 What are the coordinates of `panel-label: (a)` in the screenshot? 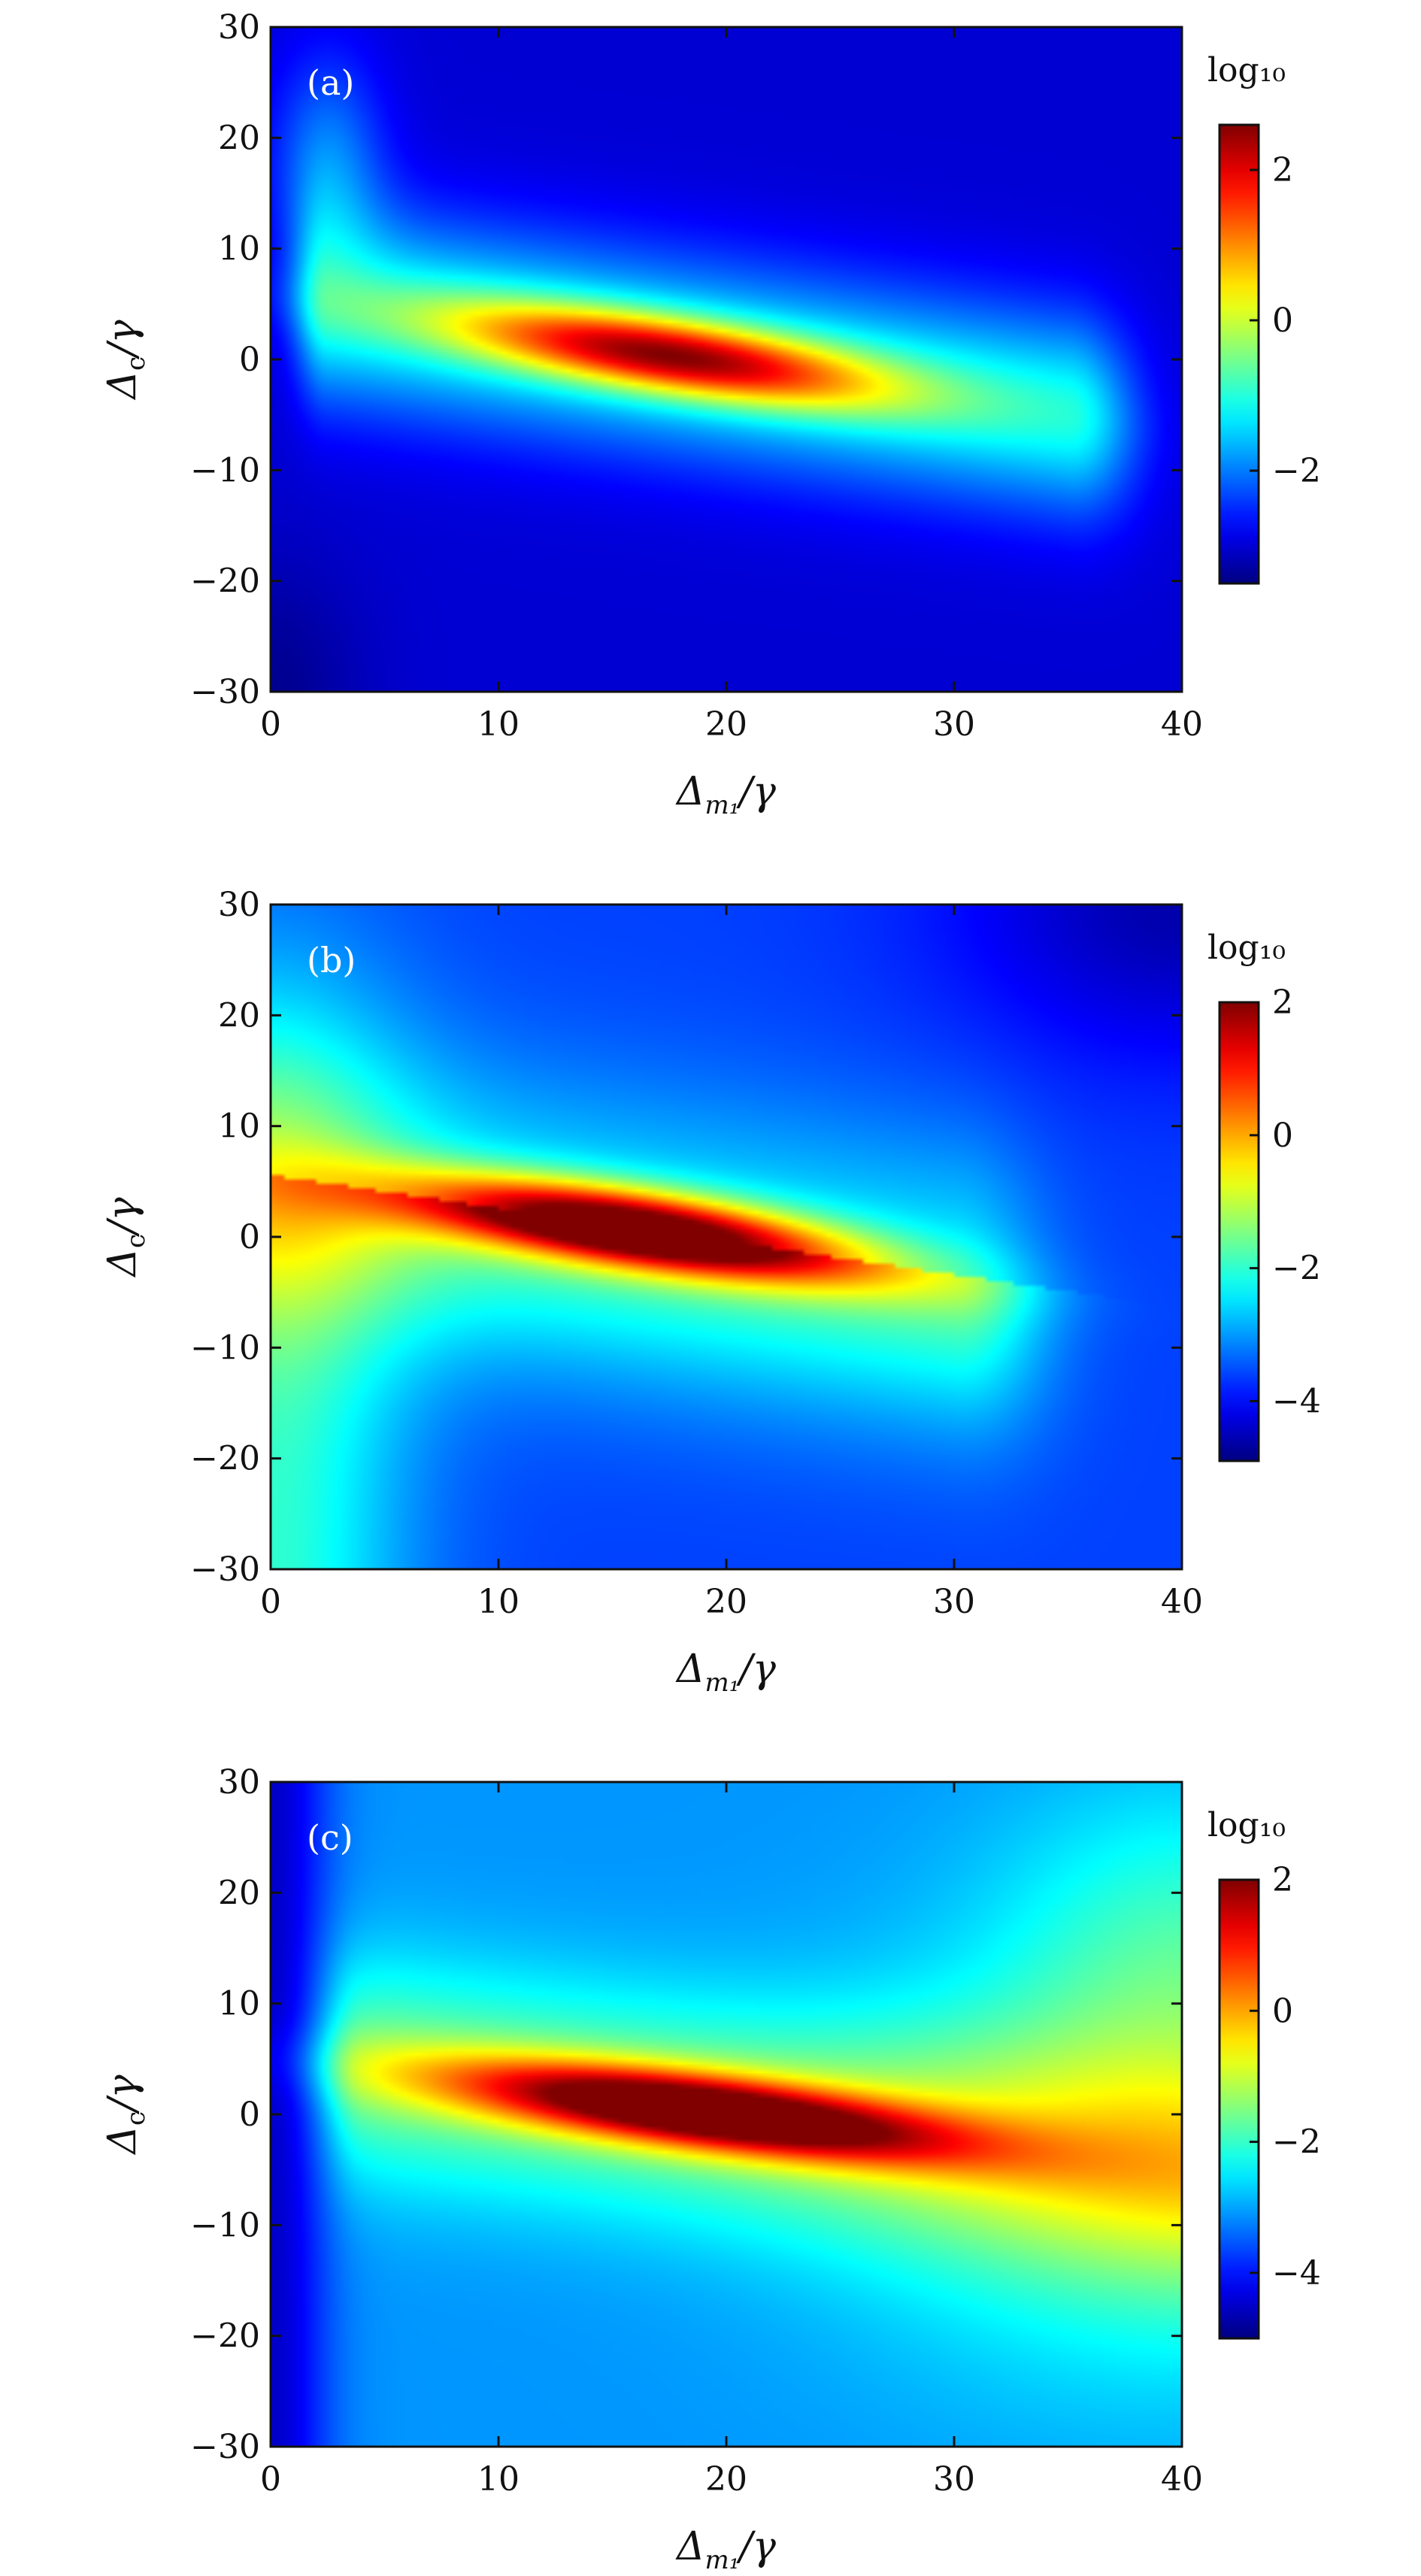 It's located at (330, 82).